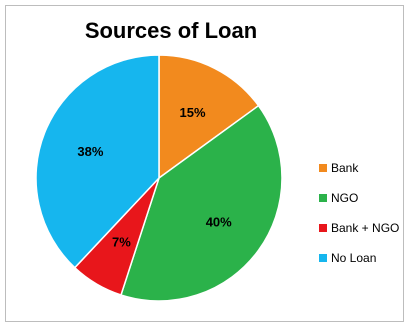 This screenshot has height=327, width=411. Describe the element at coordinates (121, 242) in the screenshot. I see `data-label-bank-ngo: 7%` at that location.